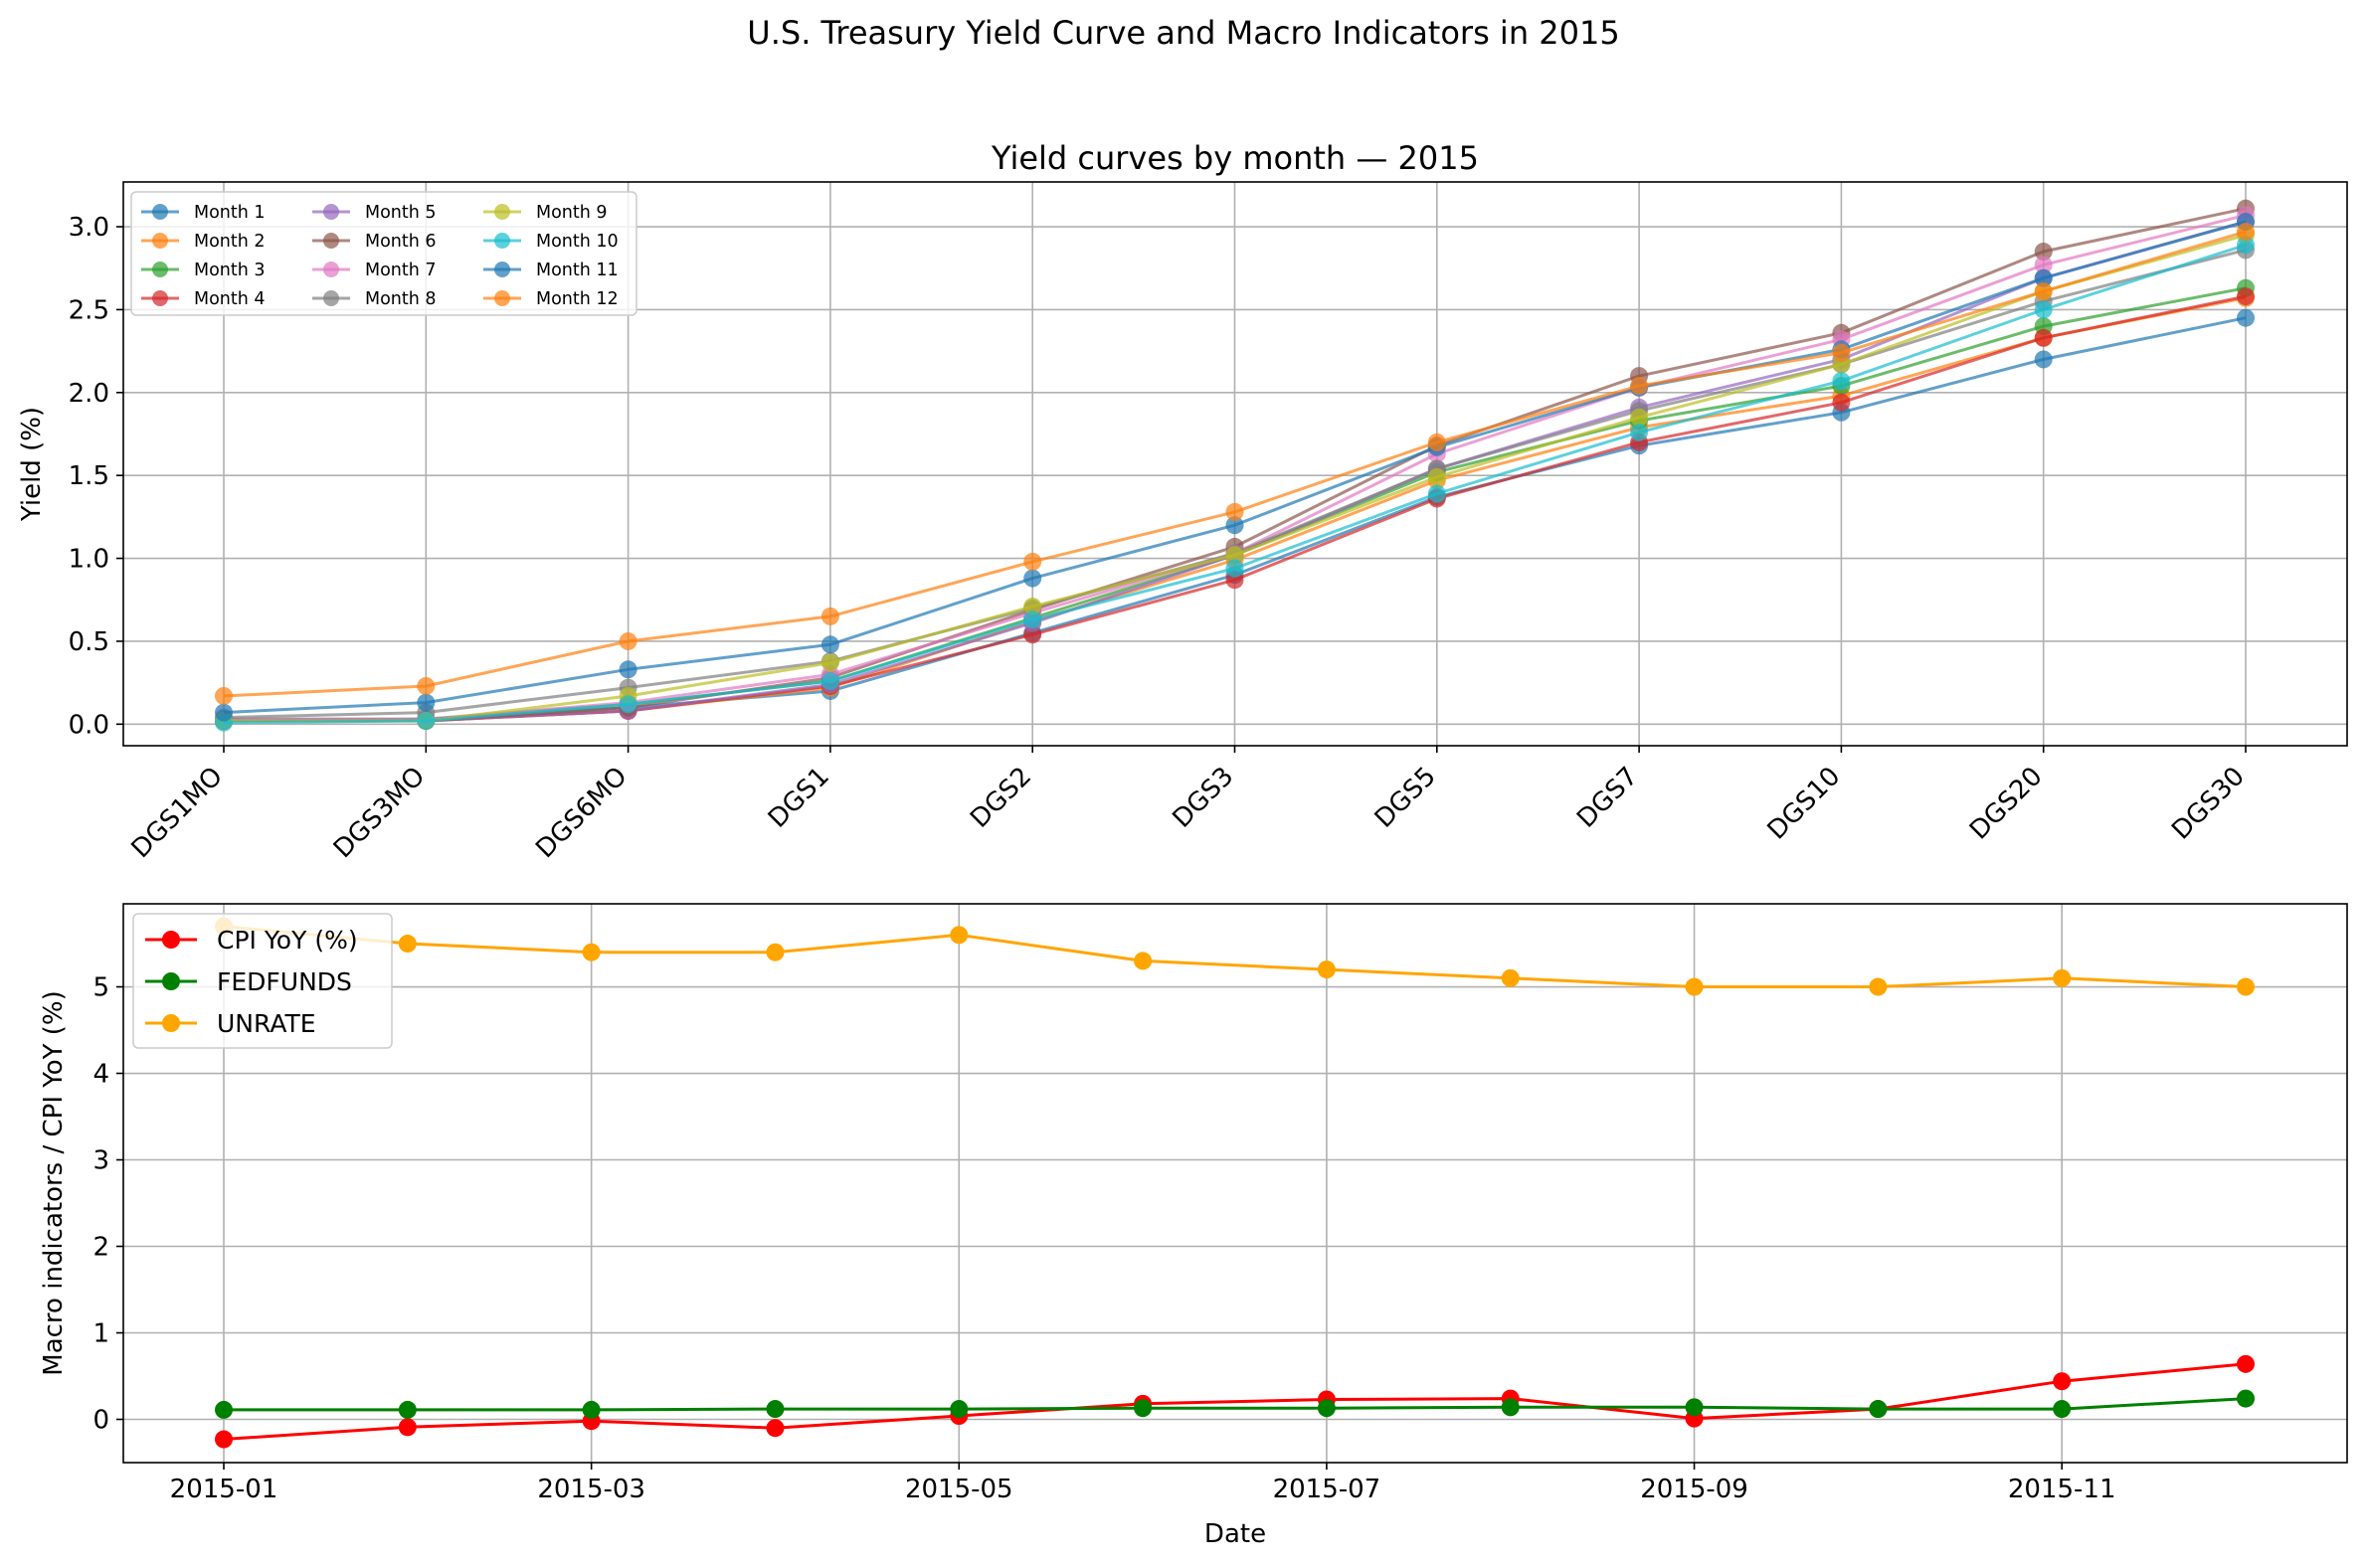 The image size is (2367, 1568). I want to click on chart-title: Yield curves by month — 2015, so click(1235, 158).